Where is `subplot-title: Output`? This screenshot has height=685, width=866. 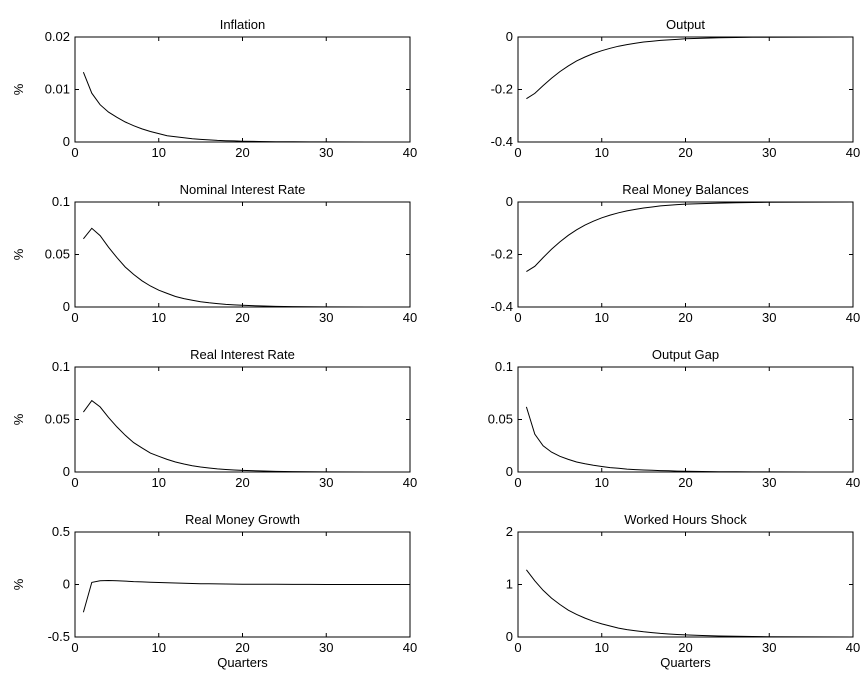 subplot-title: Output is located at coordinates (685, 24).